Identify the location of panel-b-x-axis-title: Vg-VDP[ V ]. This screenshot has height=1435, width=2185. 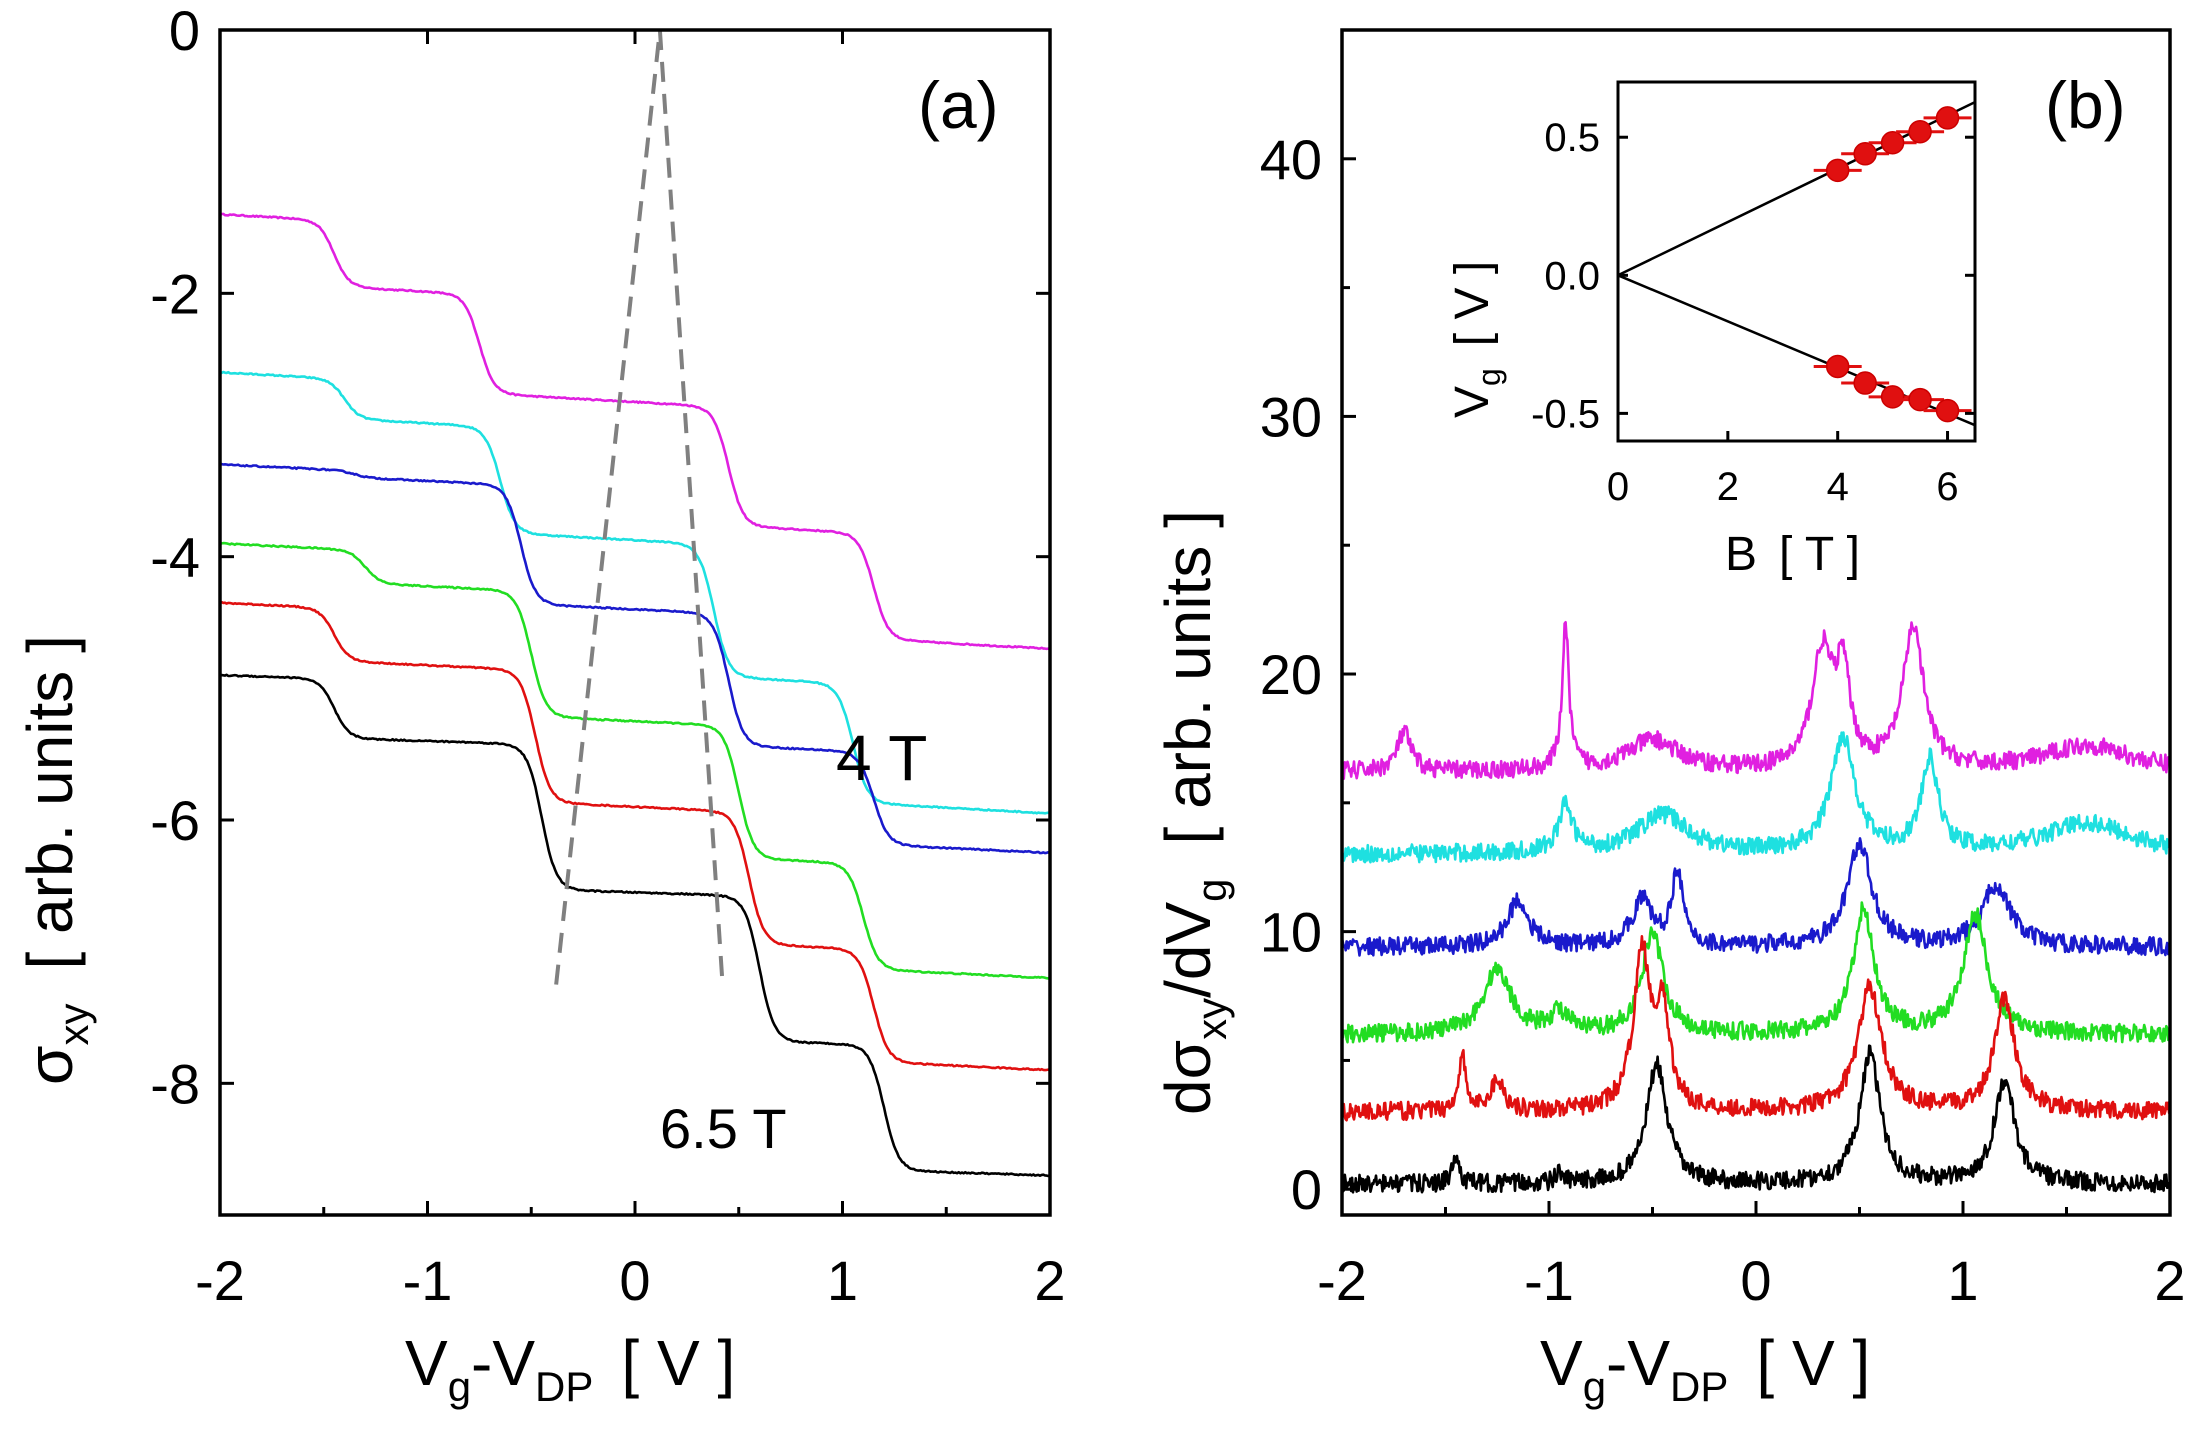
(1705, 1368).